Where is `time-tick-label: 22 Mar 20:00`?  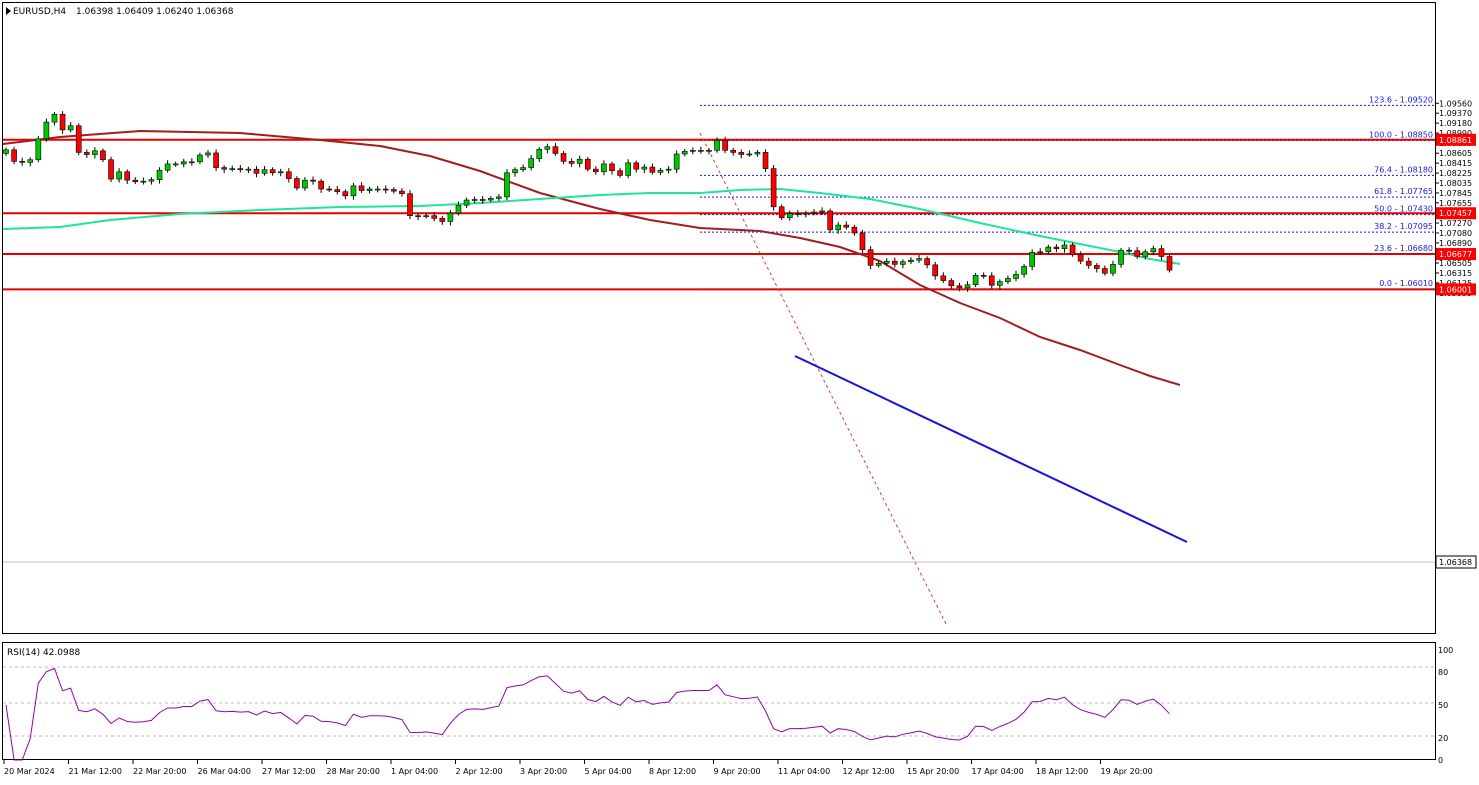
time-tick-label: 22 Mar 20:00 is located at coordinates (159, 771).